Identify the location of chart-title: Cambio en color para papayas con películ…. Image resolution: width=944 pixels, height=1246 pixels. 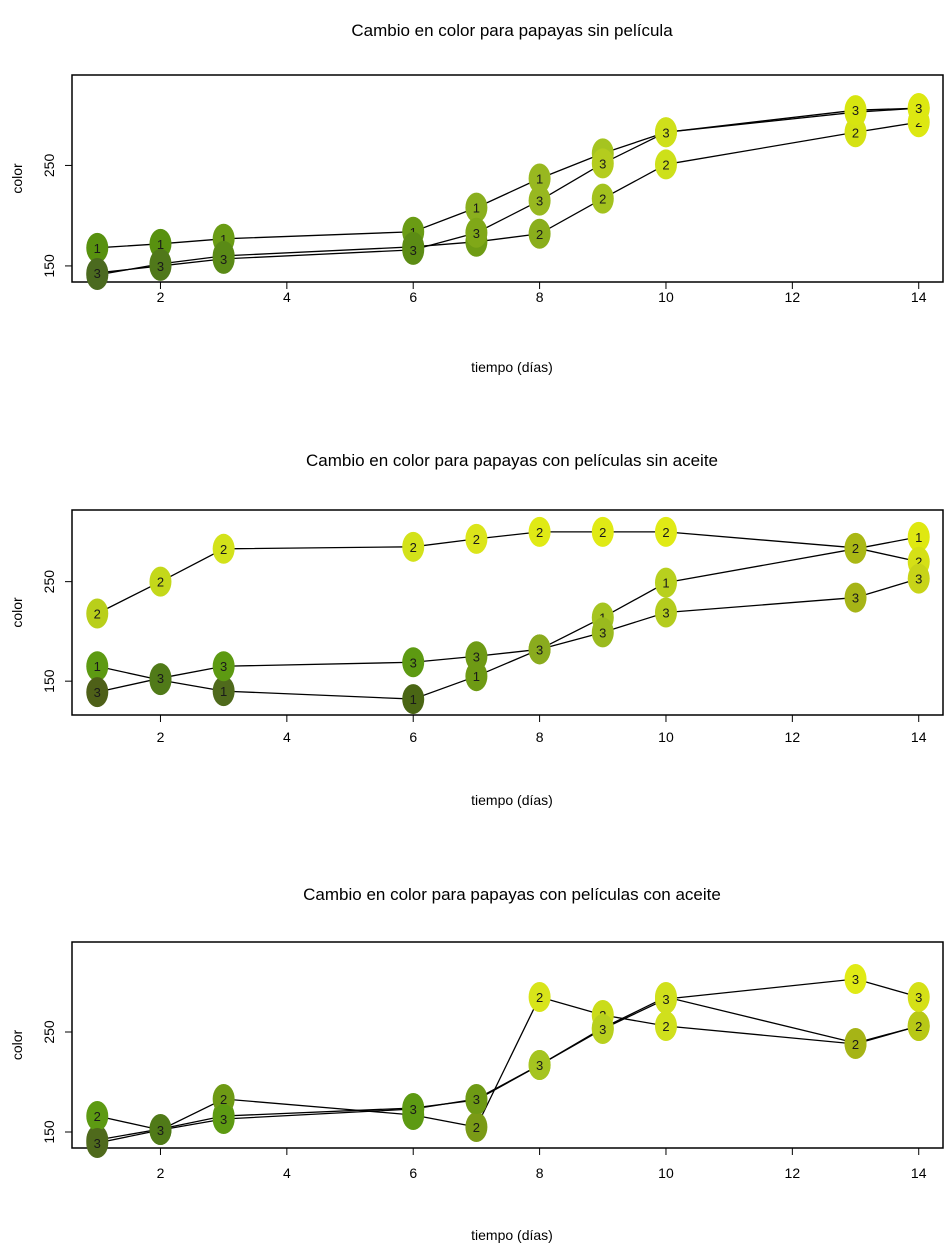
(512, 460).